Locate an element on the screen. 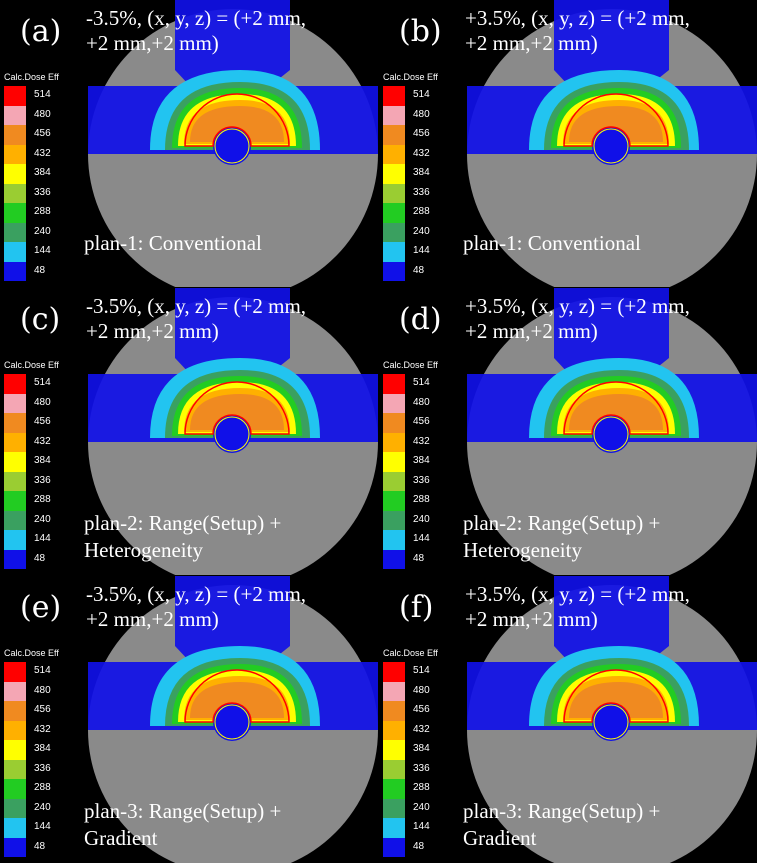 This screenshot has width=757, height=863. legend-value: 514 is located at coordinates (42, 382).